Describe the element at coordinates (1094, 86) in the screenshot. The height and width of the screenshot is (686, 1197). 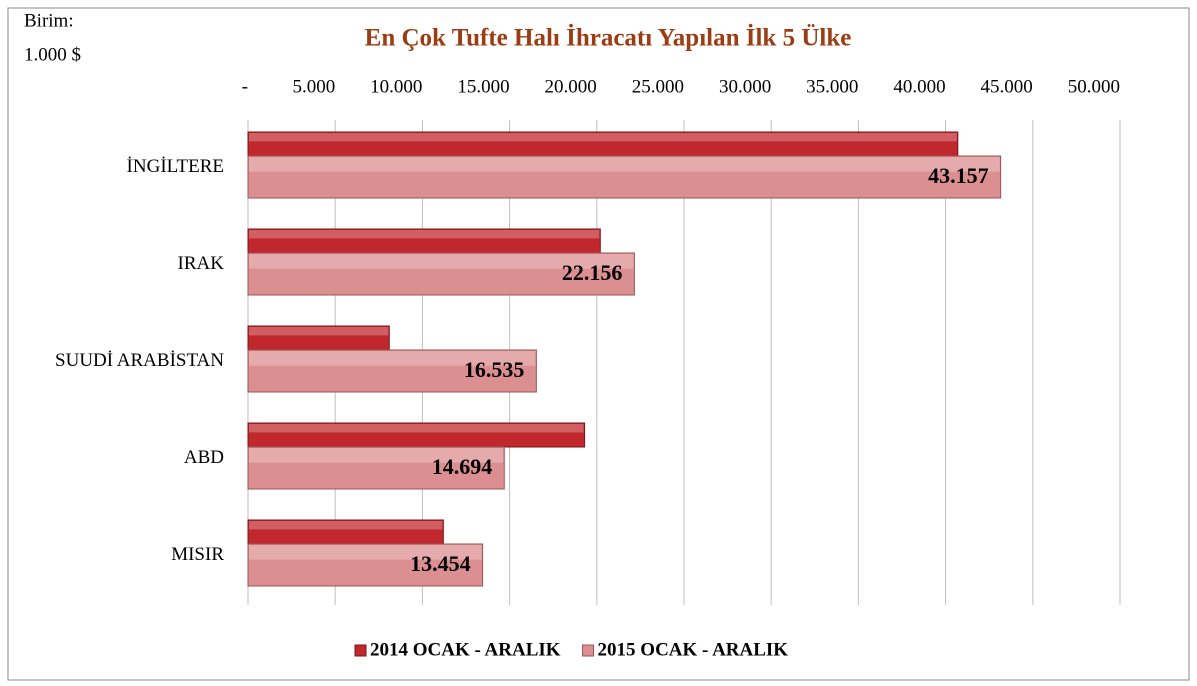
I see `x-tick-label: 50.000` at that location.